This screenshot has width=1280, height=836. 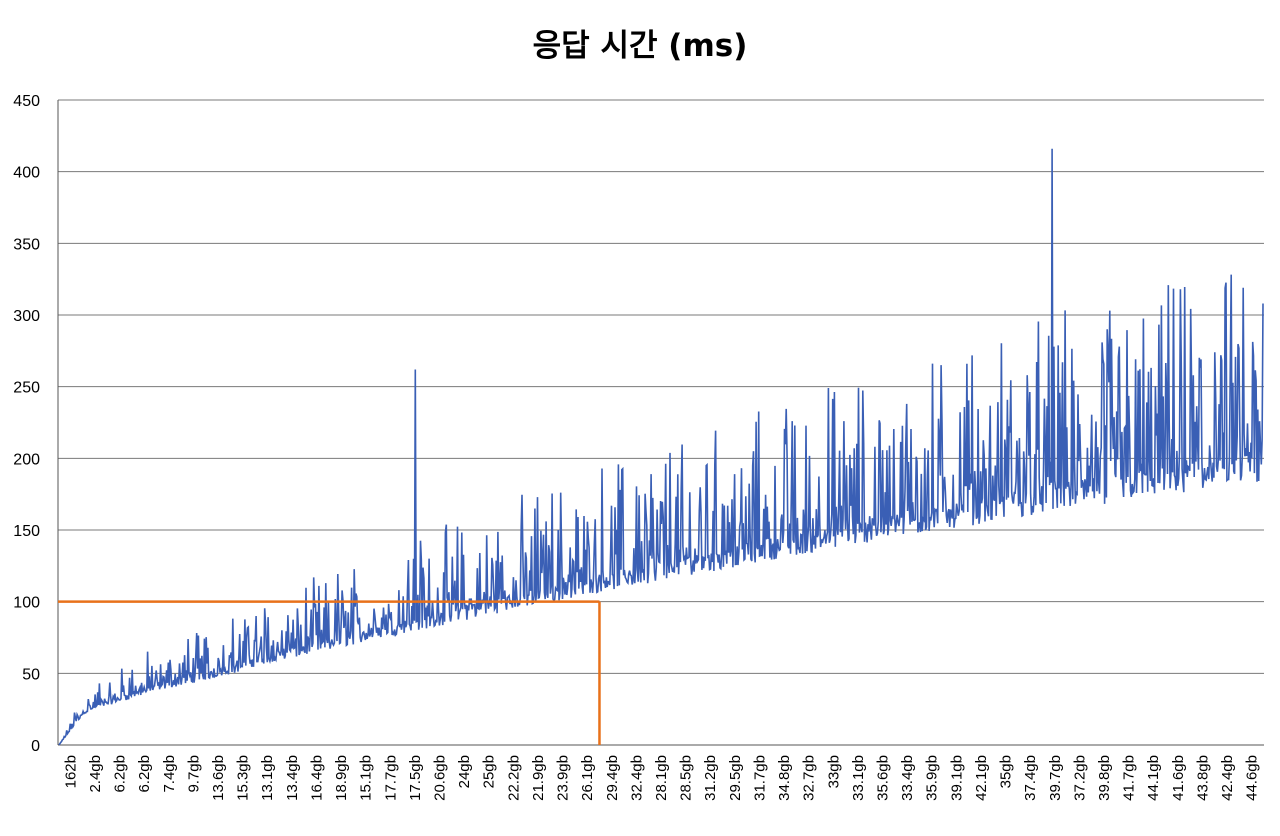 I want to click on x-tick-label: 33gb, so click(x=833, y=771).